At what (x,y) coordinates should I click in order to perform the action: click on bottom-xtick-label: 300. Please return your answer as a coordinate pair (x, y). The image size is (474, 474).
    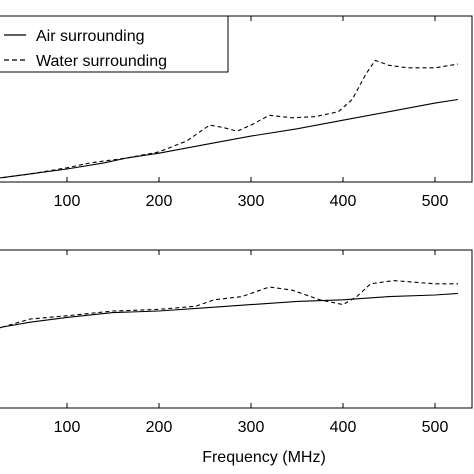
    Looking at the image, I should click on (251, 427).